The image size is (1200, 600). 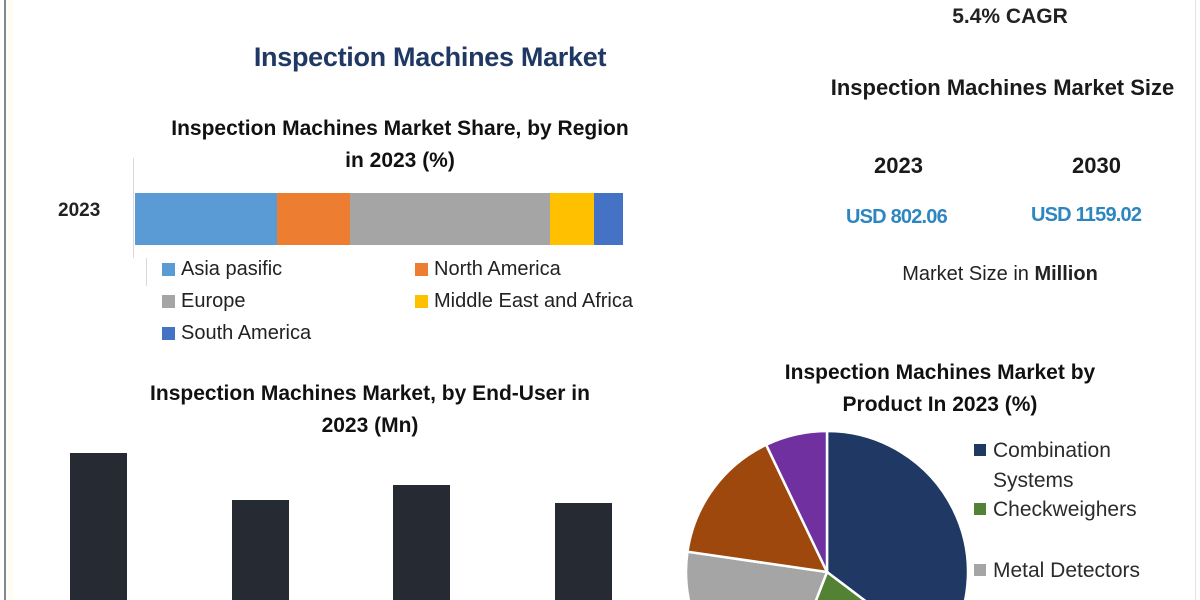 I want to click on cagr-label: 5.4% CAGR, so click(x=1010, y=16).